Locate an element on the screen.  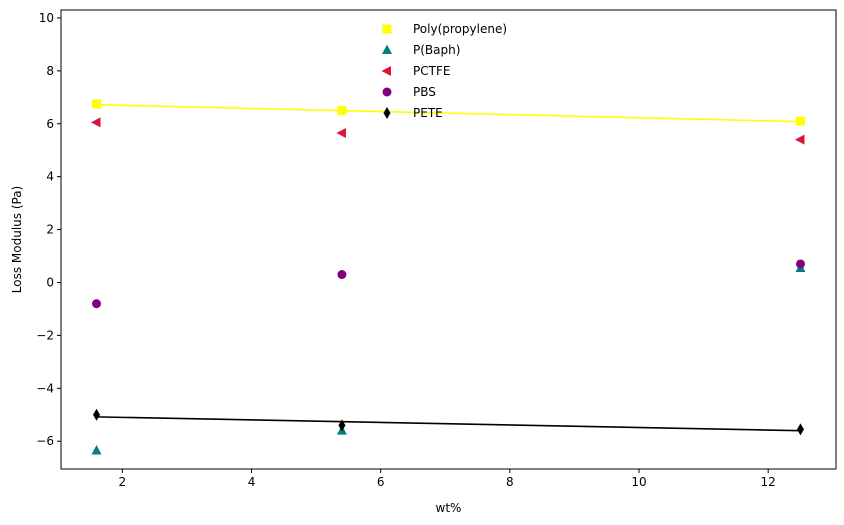
y-tick-label: 0 is located at coordinates (50, 282).